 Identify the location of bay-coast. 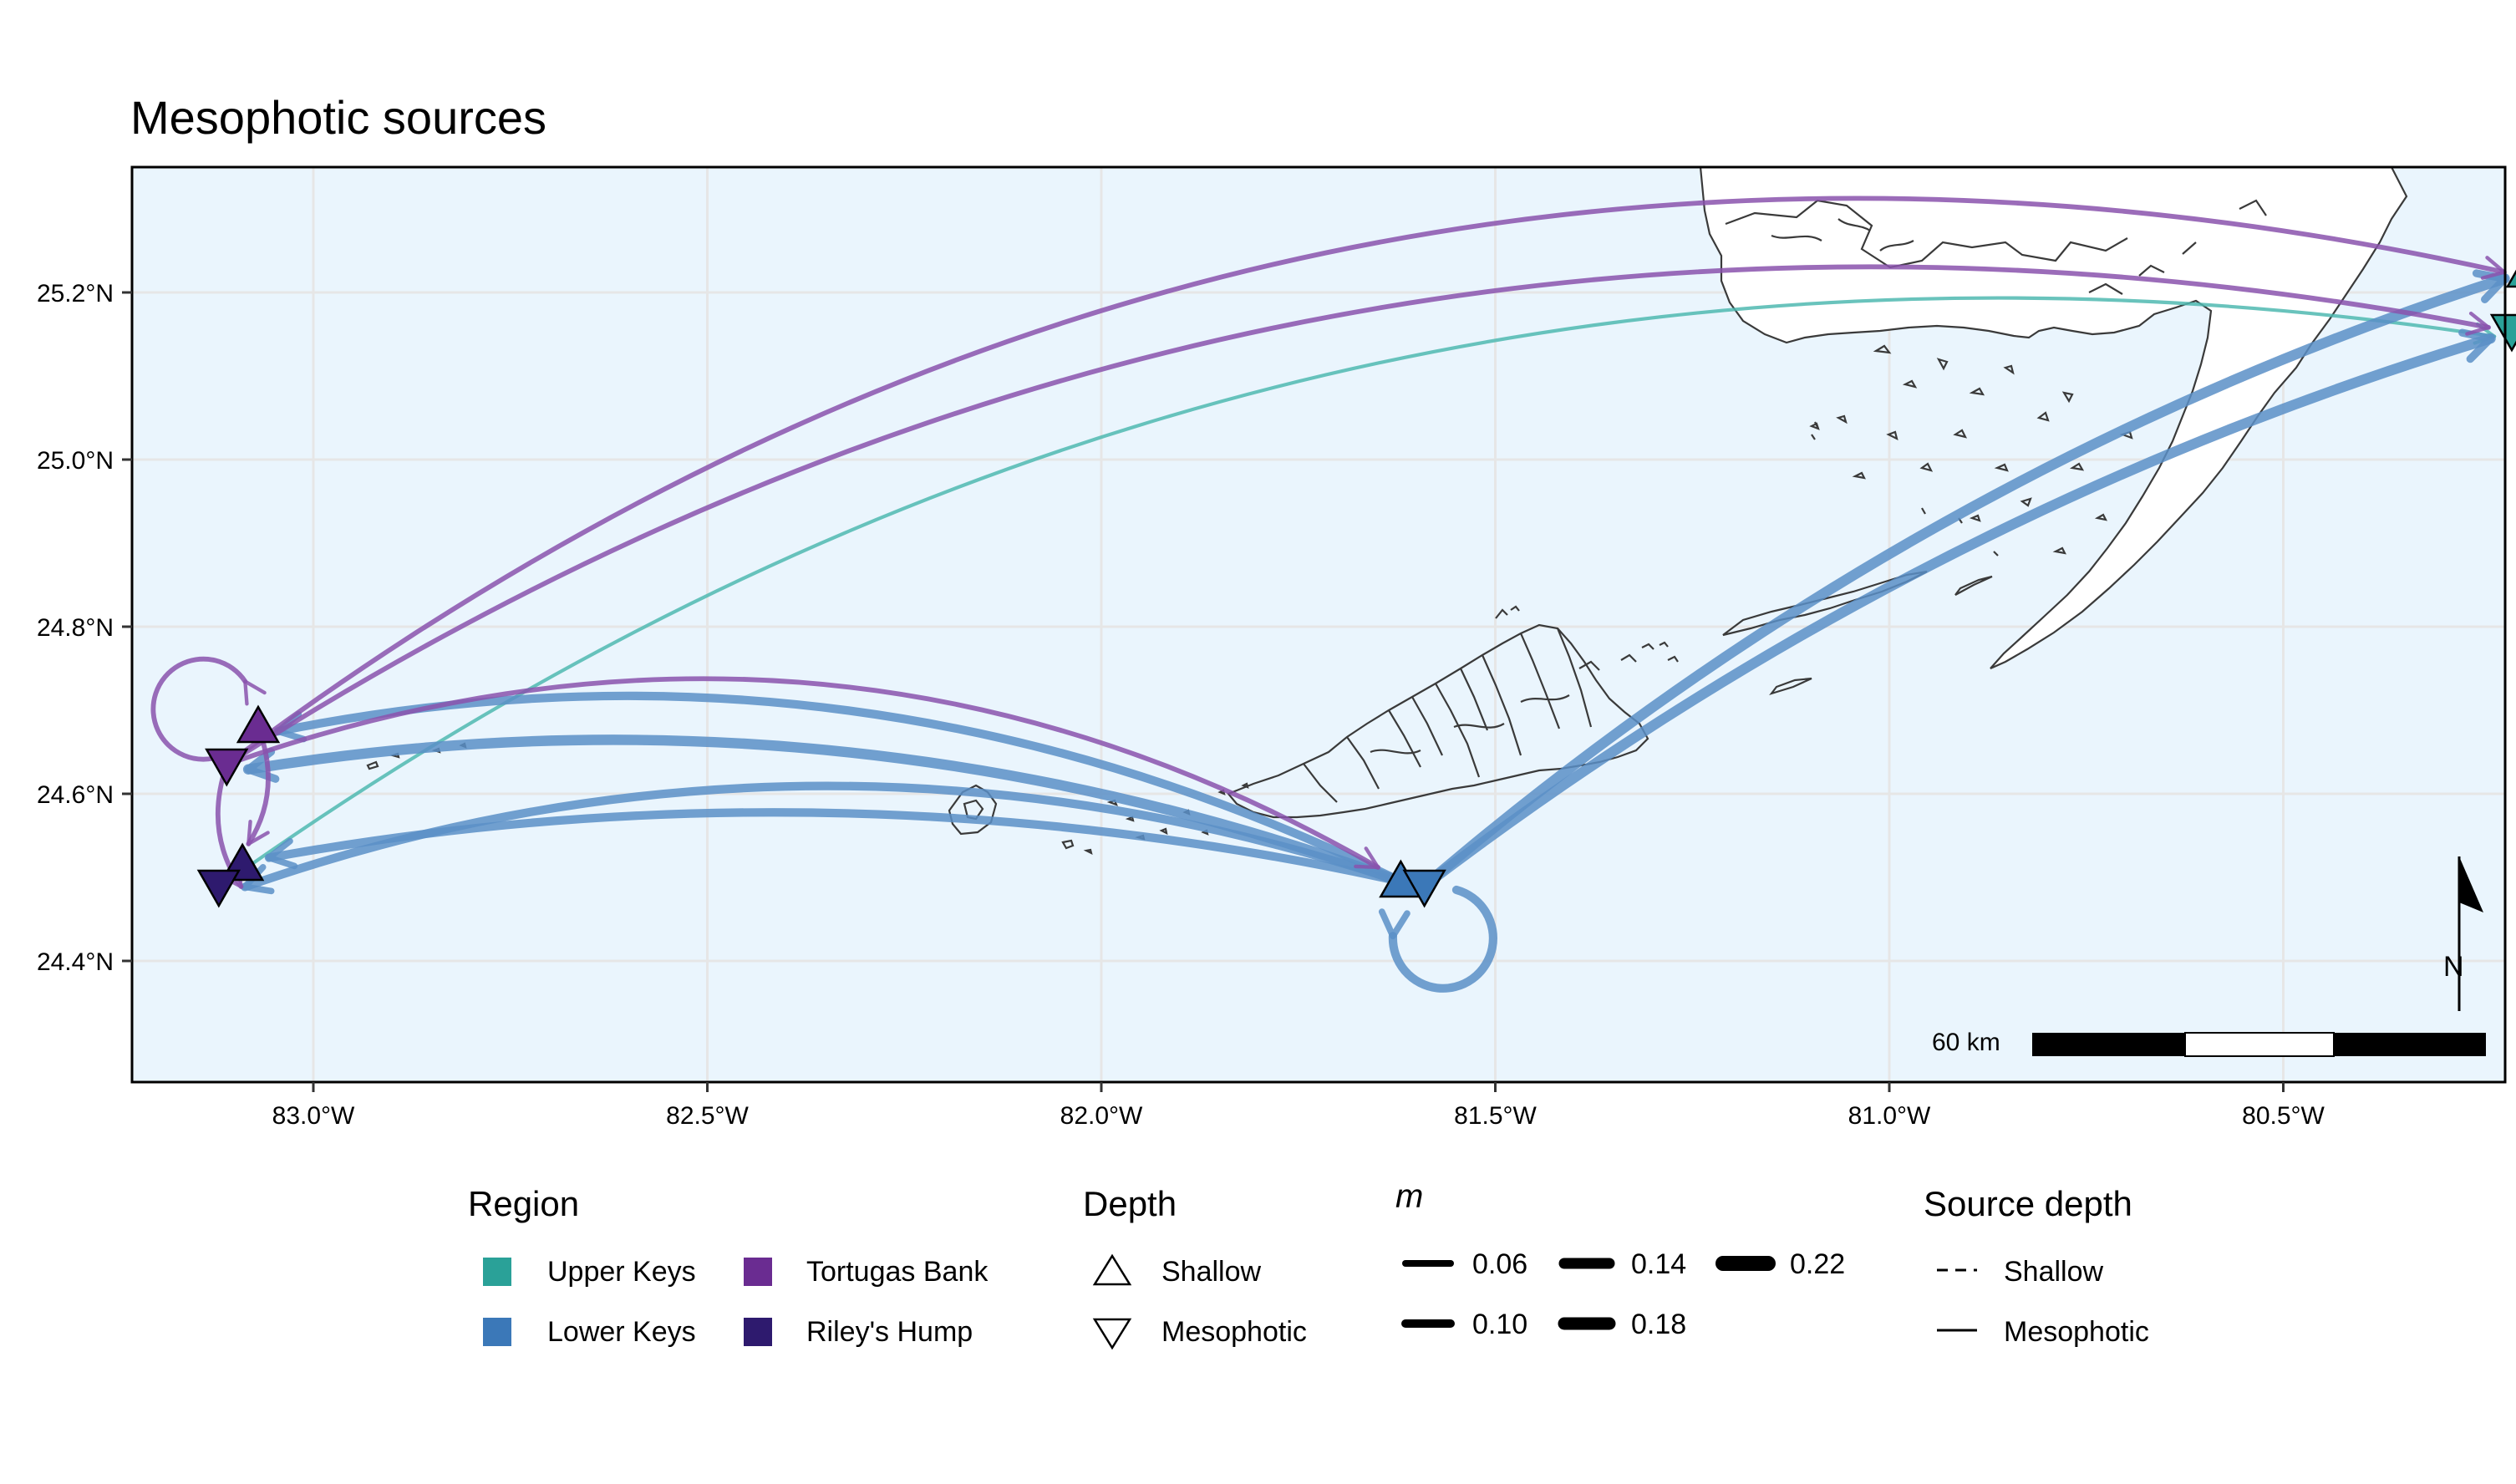
(1926, 234).